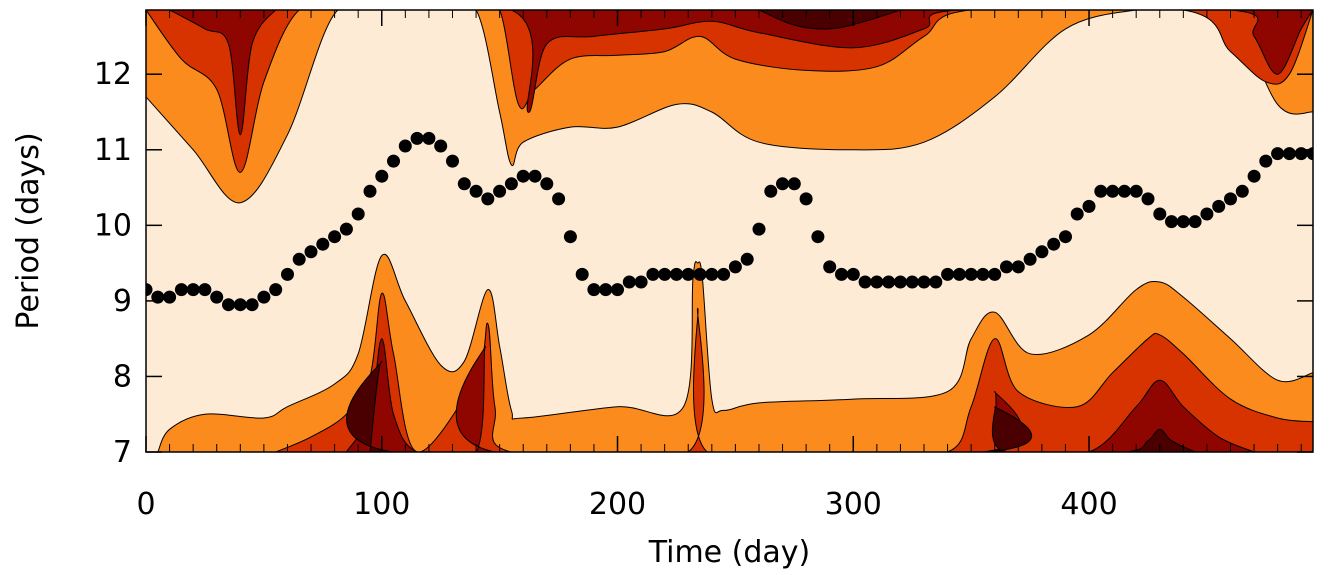 The height and width of the screenshot is (575, 1342). What do you see at coordinates (122, 376) in the screenshot?
I see `y-tick-label: 8` at bounding box center [122, 376].